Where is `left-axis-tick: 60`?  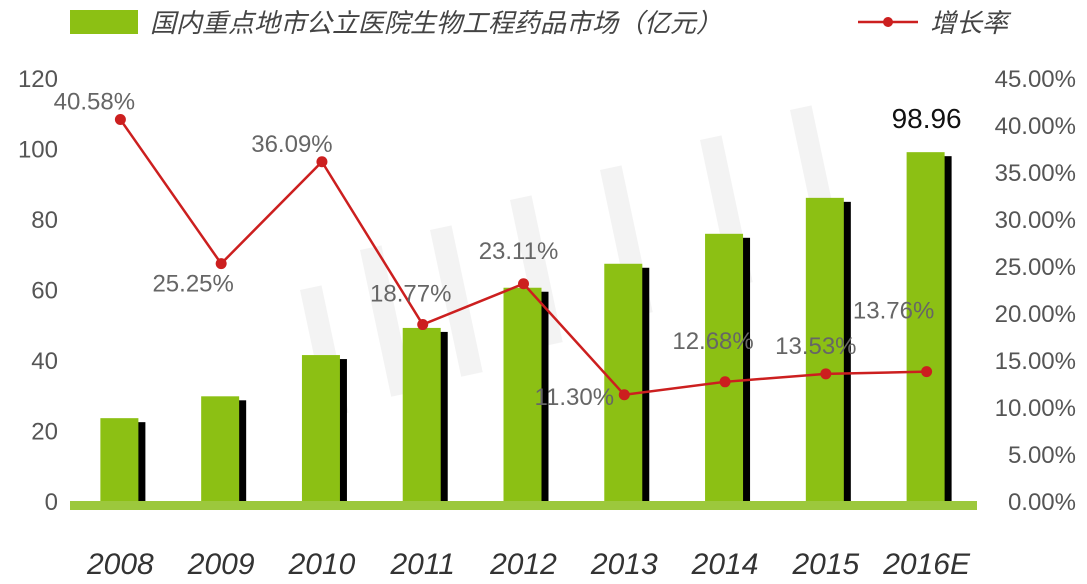
left-axis-tick: 60 is located at coordinates (44, 291).